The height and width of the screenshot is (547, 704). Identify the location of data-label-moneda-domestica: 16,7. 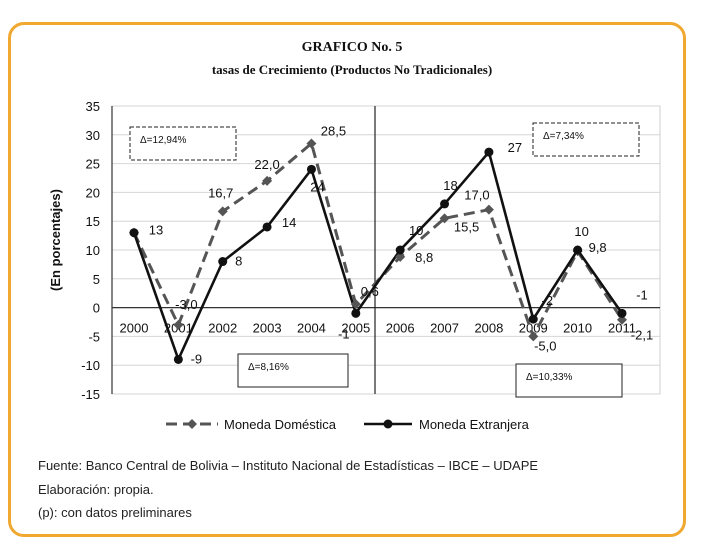
(220, 192).